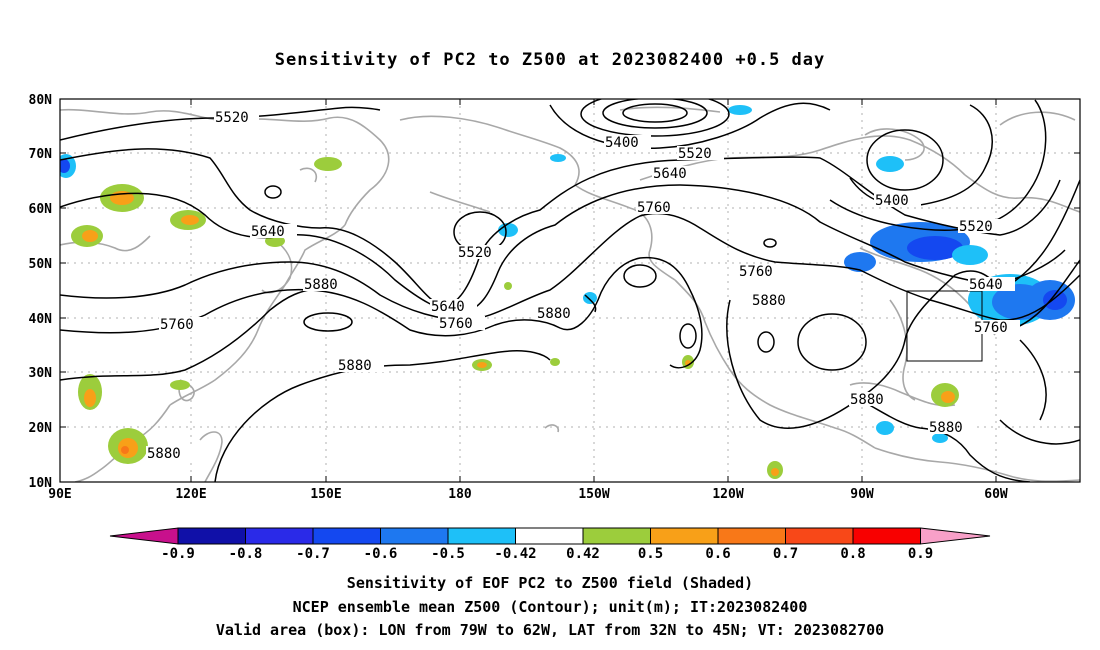  Describe the element at coordinates (955, 536) in the screenshot. I see `colorbar-over-triangle` at that location.